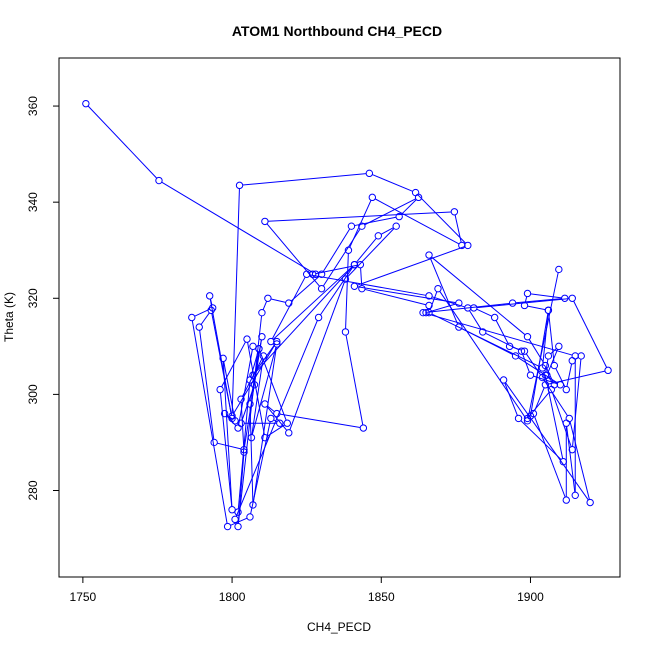 The image size is (650, 650). I want to click on y-axis: 280 300 320 340 360, so click(42, 298).